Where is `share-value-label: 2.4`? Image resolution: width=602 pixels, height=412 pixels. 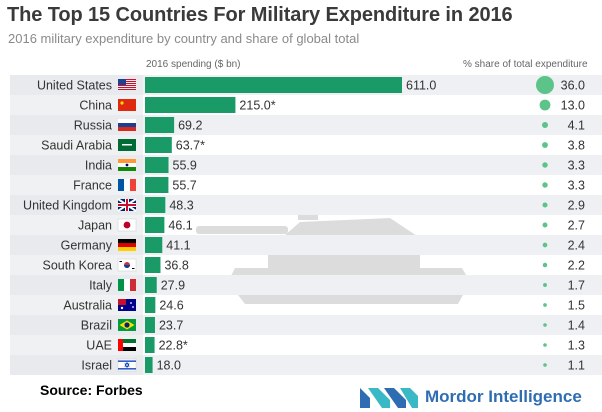
share-value-label: 2.4 is located at coordinates (576, 246).